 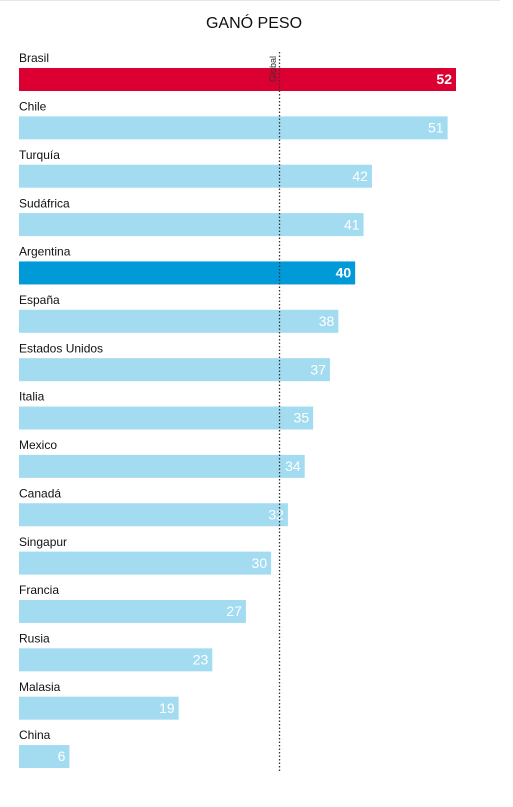 I want to click on category-label: China, so click(x=35, y=735).